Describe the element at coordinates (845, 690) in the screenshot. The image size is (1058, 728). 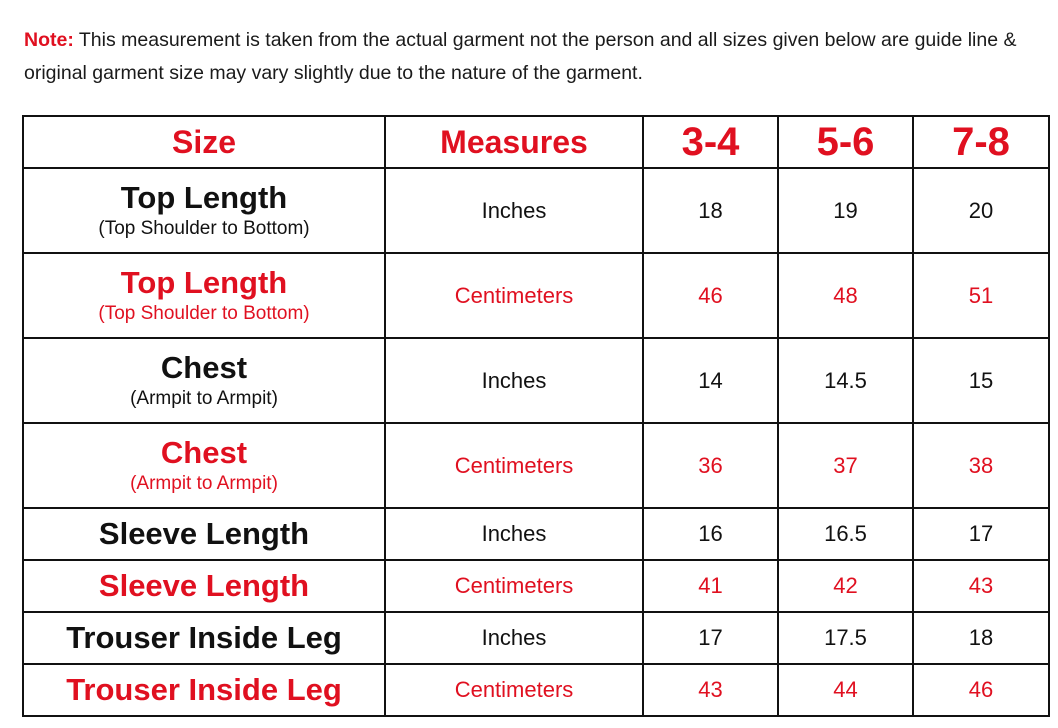
I see `value-cell: 44` at that location.